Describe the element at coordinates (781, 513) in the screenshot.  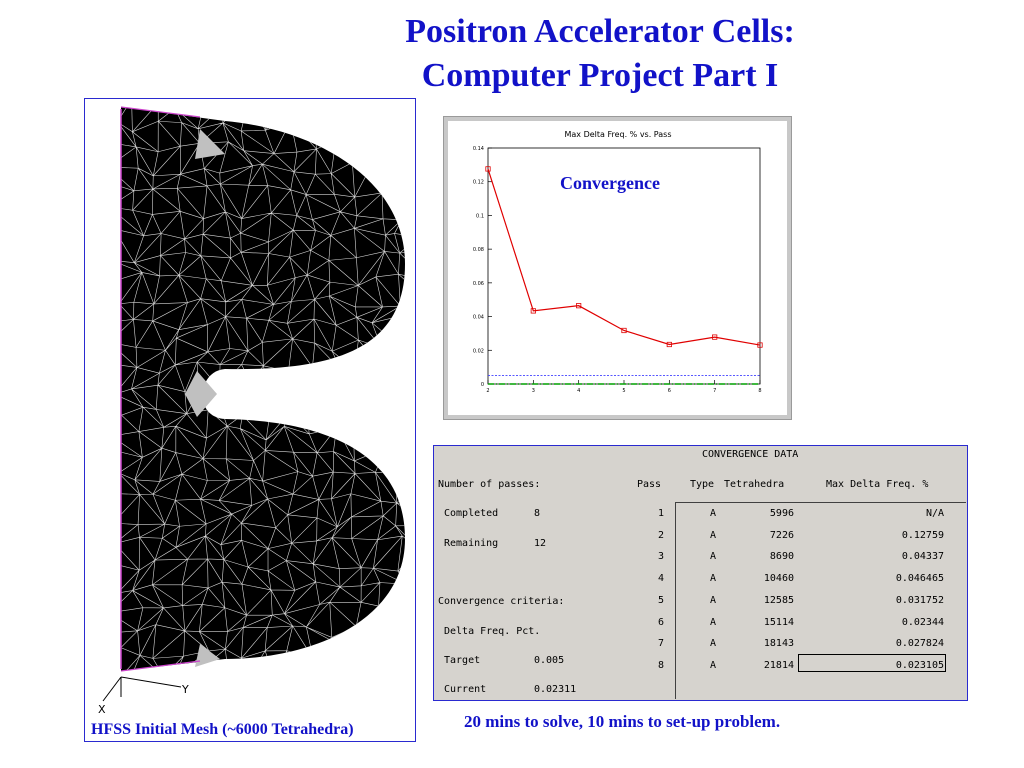
I see `tetrahedra-cell: 5996` at that location.